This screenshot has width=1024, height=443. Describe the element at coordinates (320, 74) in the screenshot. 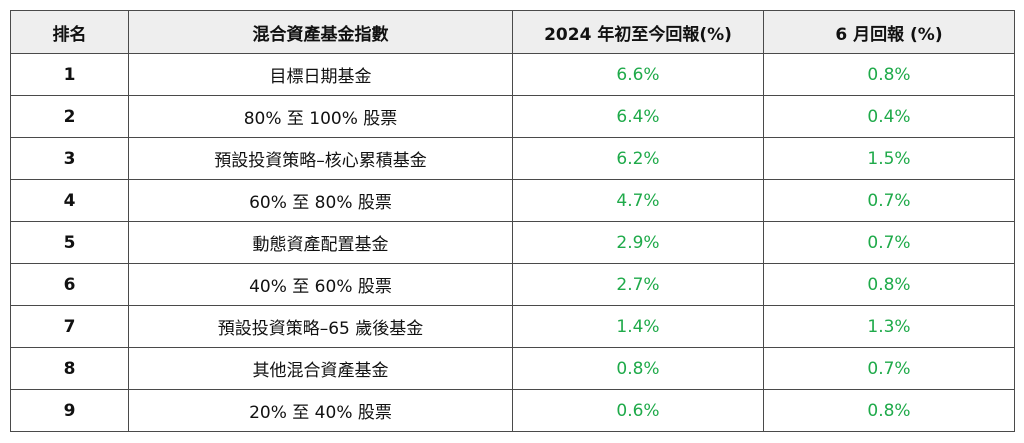

I see `index-name-cell: 目標日期基金` at that location.